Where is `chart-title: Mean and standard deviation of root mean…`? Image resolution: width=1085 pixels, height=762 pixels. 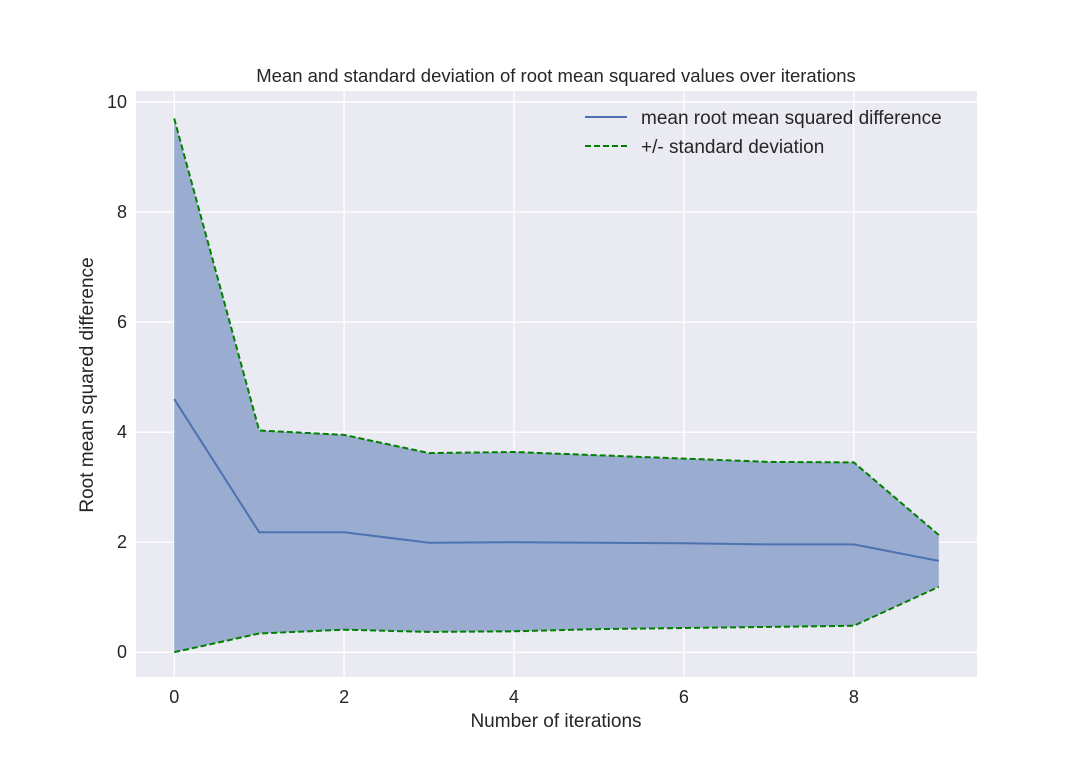
chart-title: Mean and standard deviation of root mean… is located at coordinates (556, 75).